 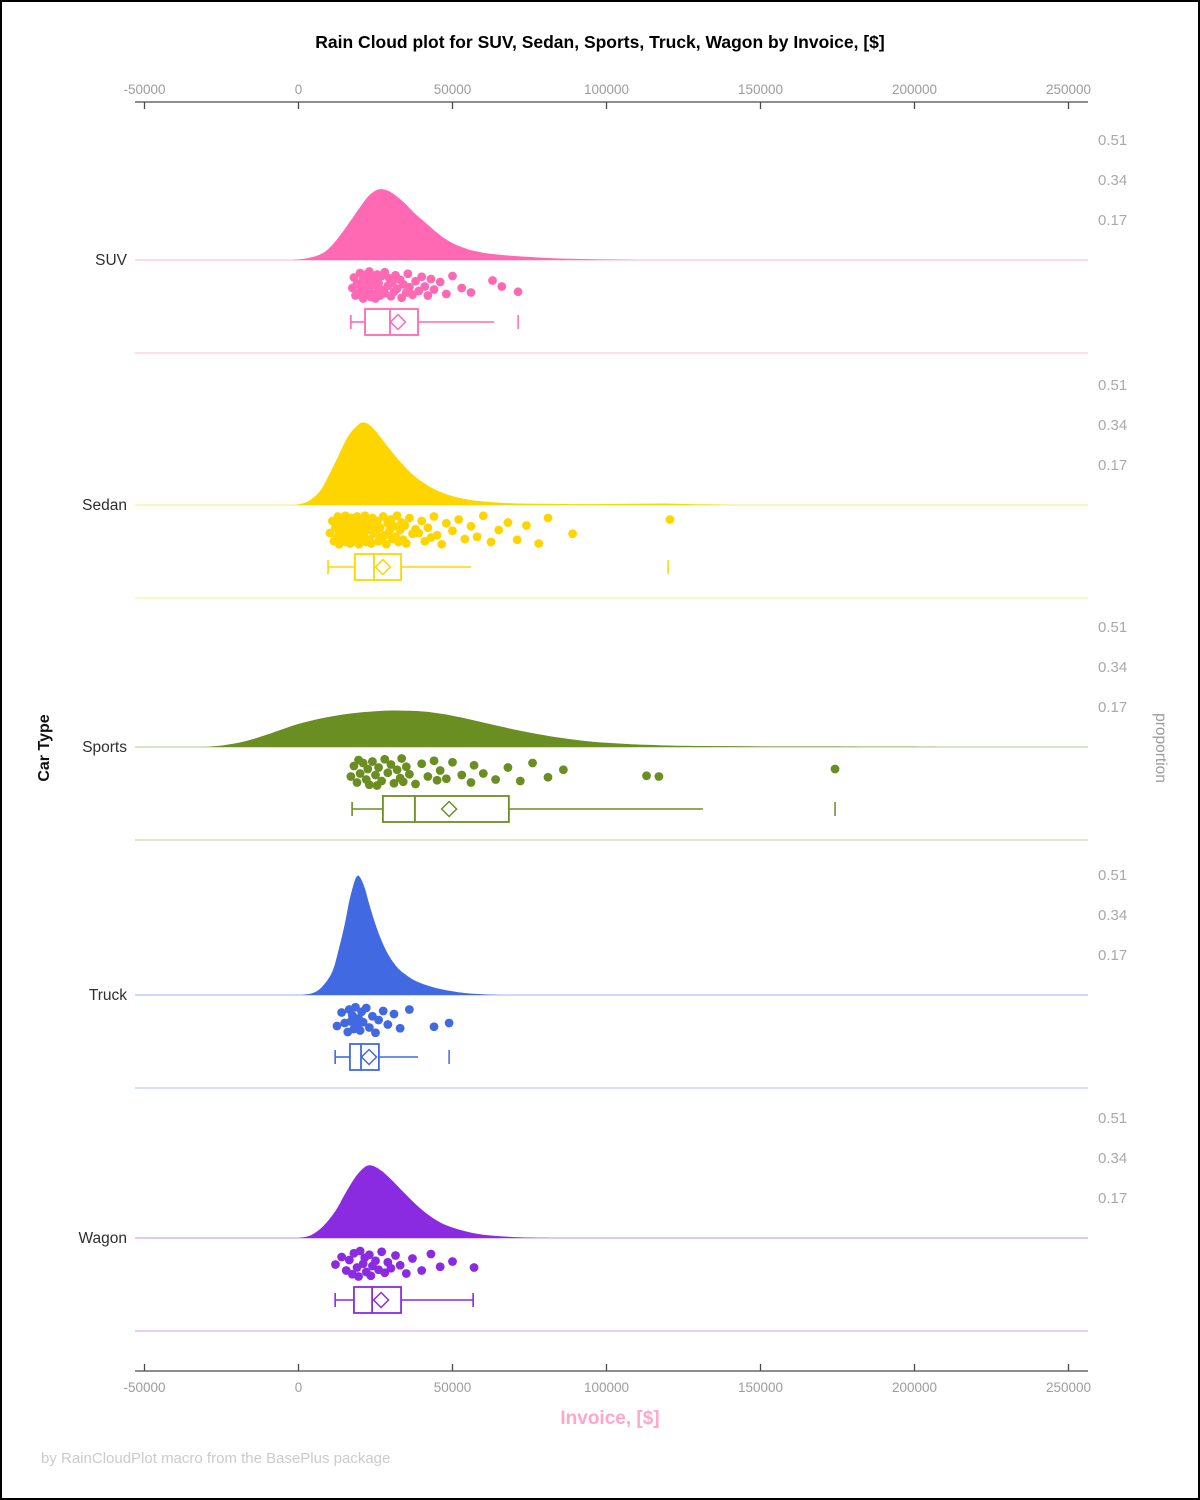 What do you see at coordinates (425, 1201) in the screenshot?
I see `density-cloud-wagon` at bounding box center [425, 1201].